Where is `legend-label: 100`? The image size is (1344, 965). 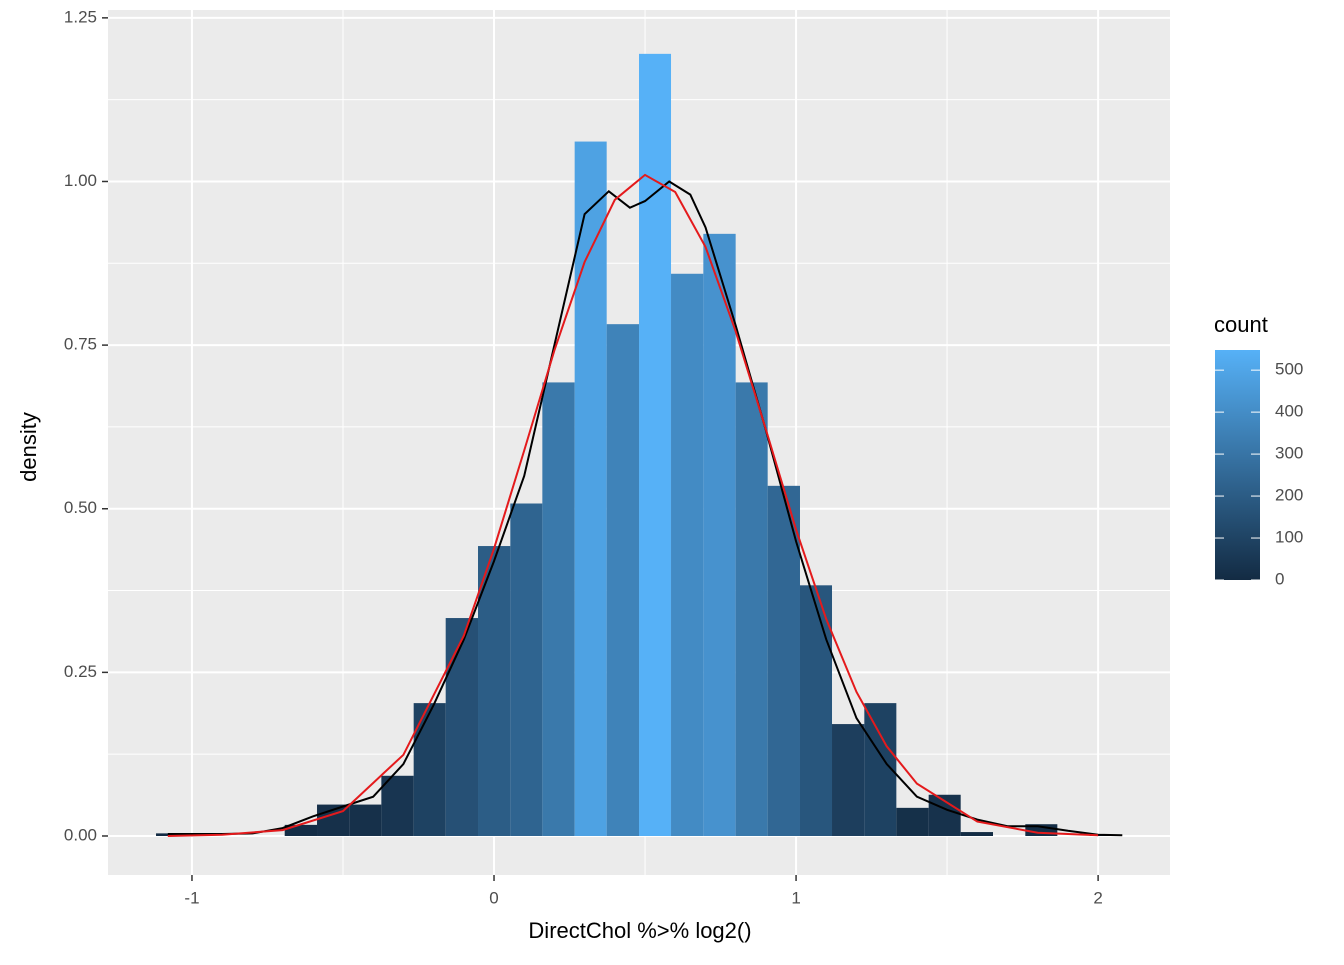
legend-label: 100 is located at coordinates (1289, 537).